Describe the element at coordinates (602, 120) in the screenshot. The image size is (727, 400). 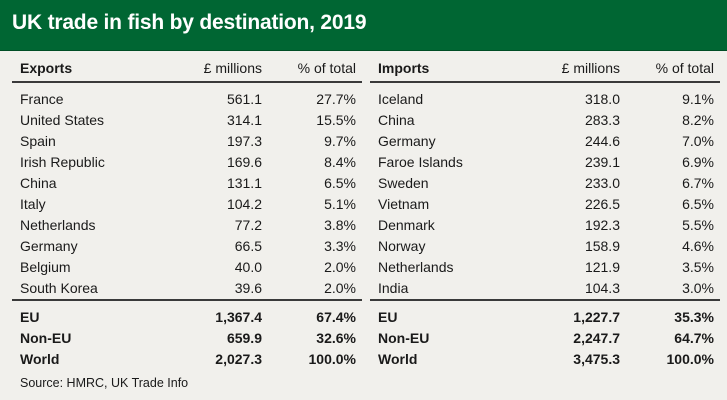
I see `value-cell: 283.3` at that location.